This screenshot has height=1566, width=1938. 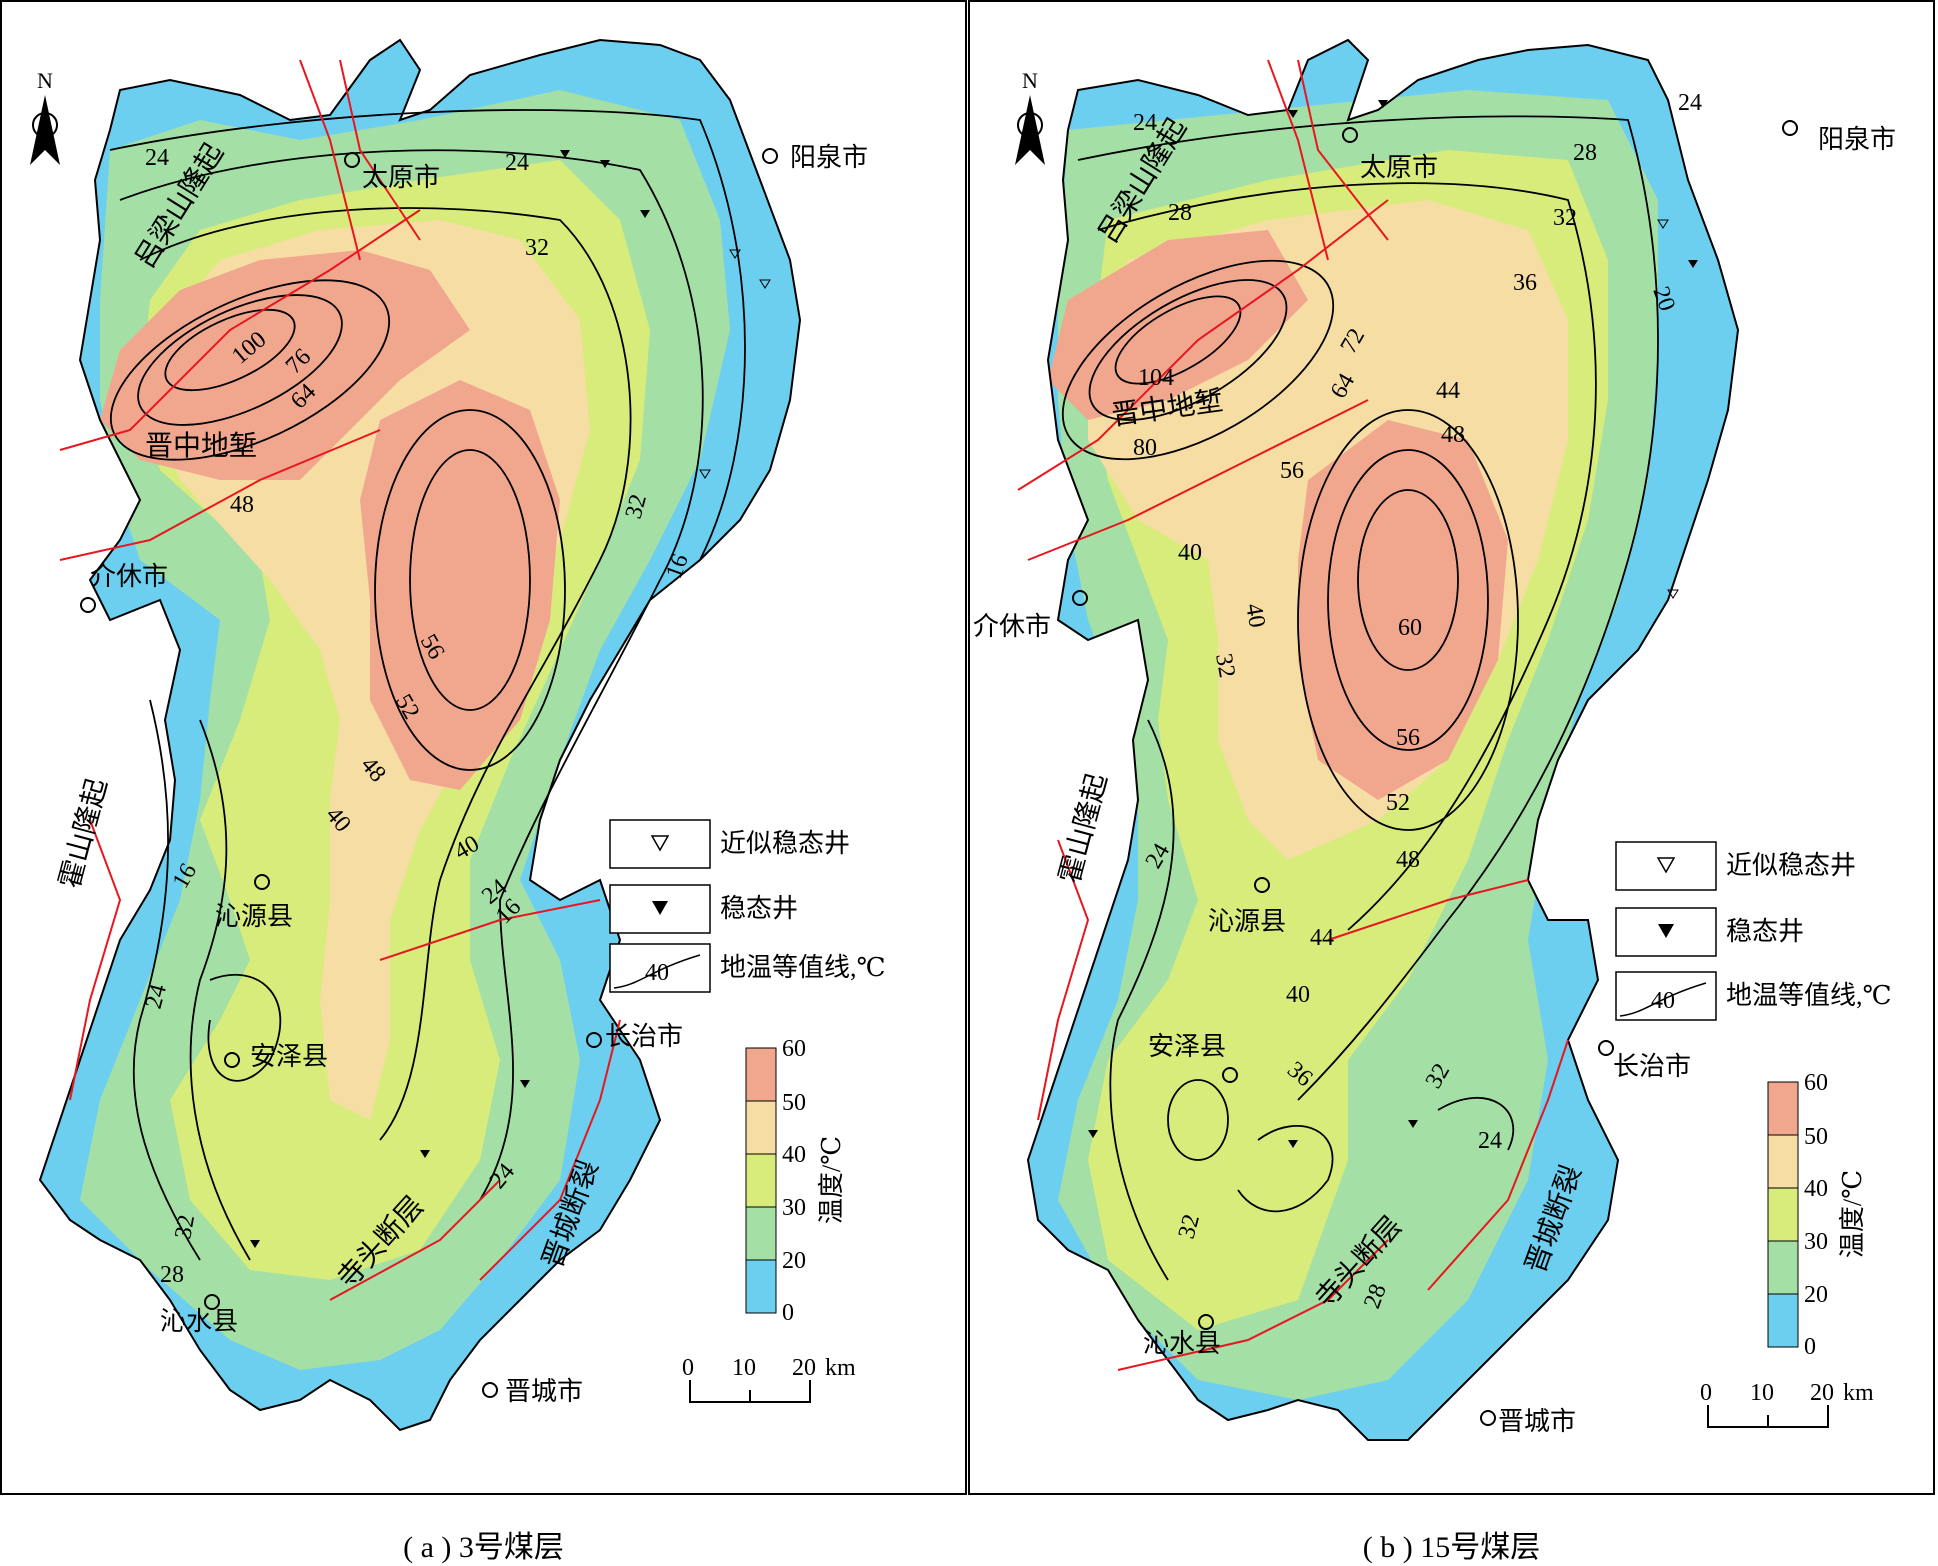 I want to click on legend-b: 近似稳态井 稳态井 40 地温等值线,℃, so click(x=1753, y=931).